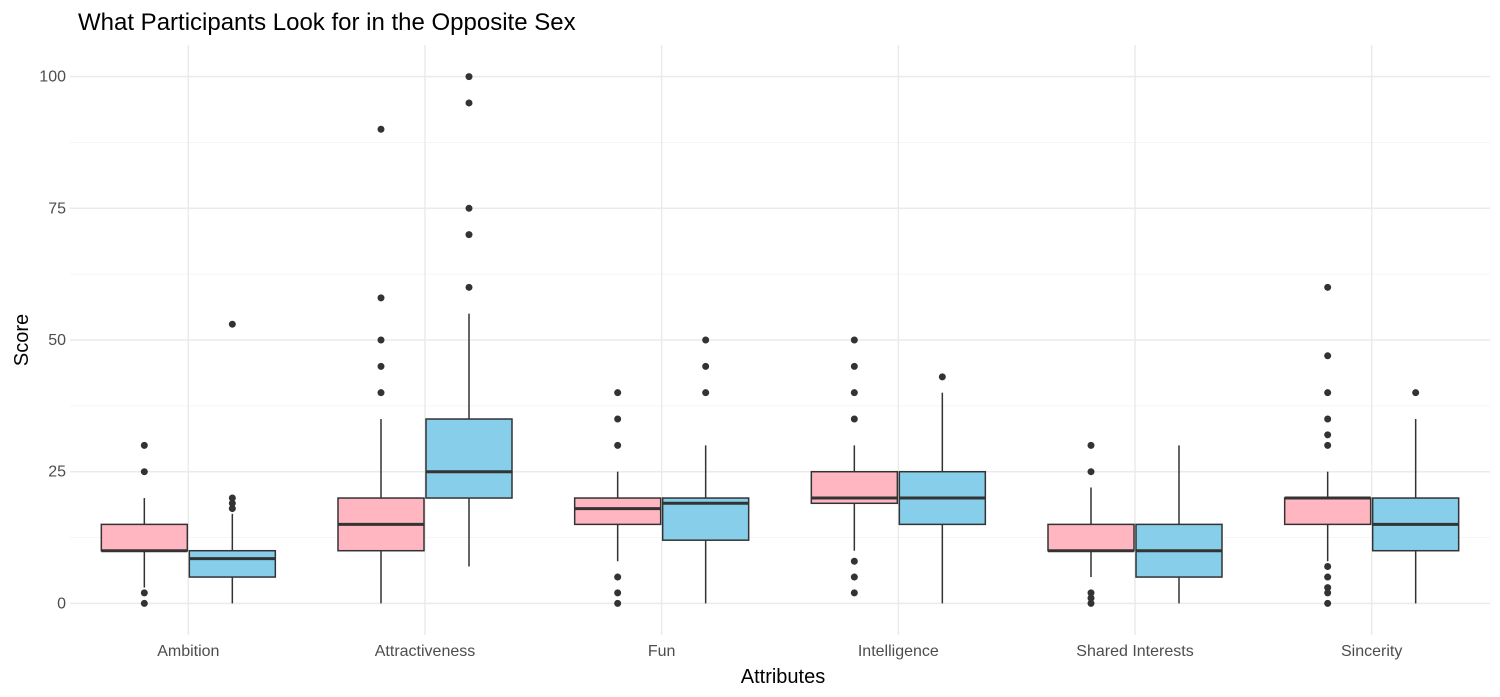 The width and height of the screenshot is (1500, 697). I want to click on x-tick-label: Ambition, so click(188, 651).